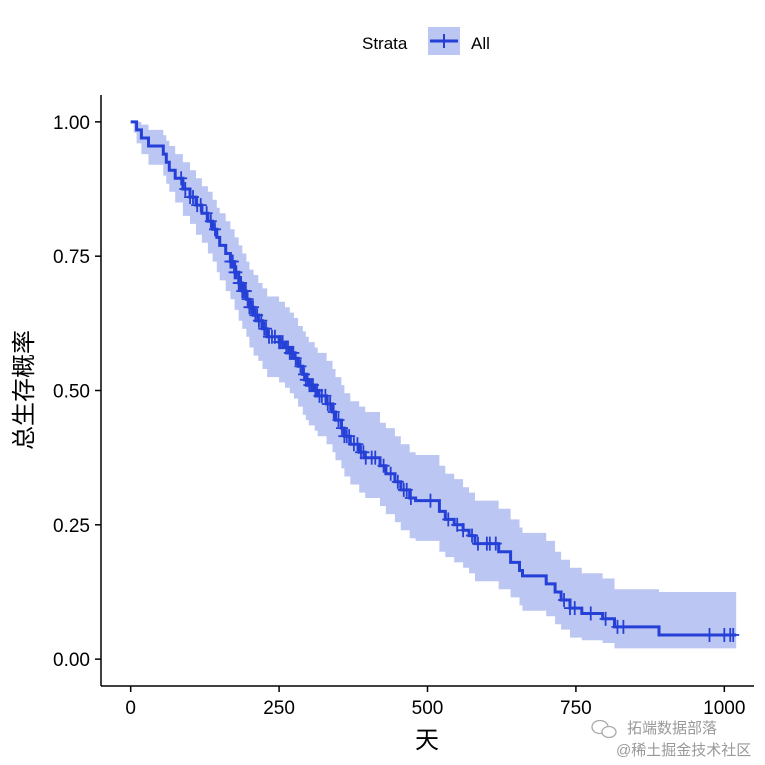 The image size is (765, 765). Describe the element at coordinates (724, 708) in the screenshot. I see `x-tick-label: 1000` at that location.